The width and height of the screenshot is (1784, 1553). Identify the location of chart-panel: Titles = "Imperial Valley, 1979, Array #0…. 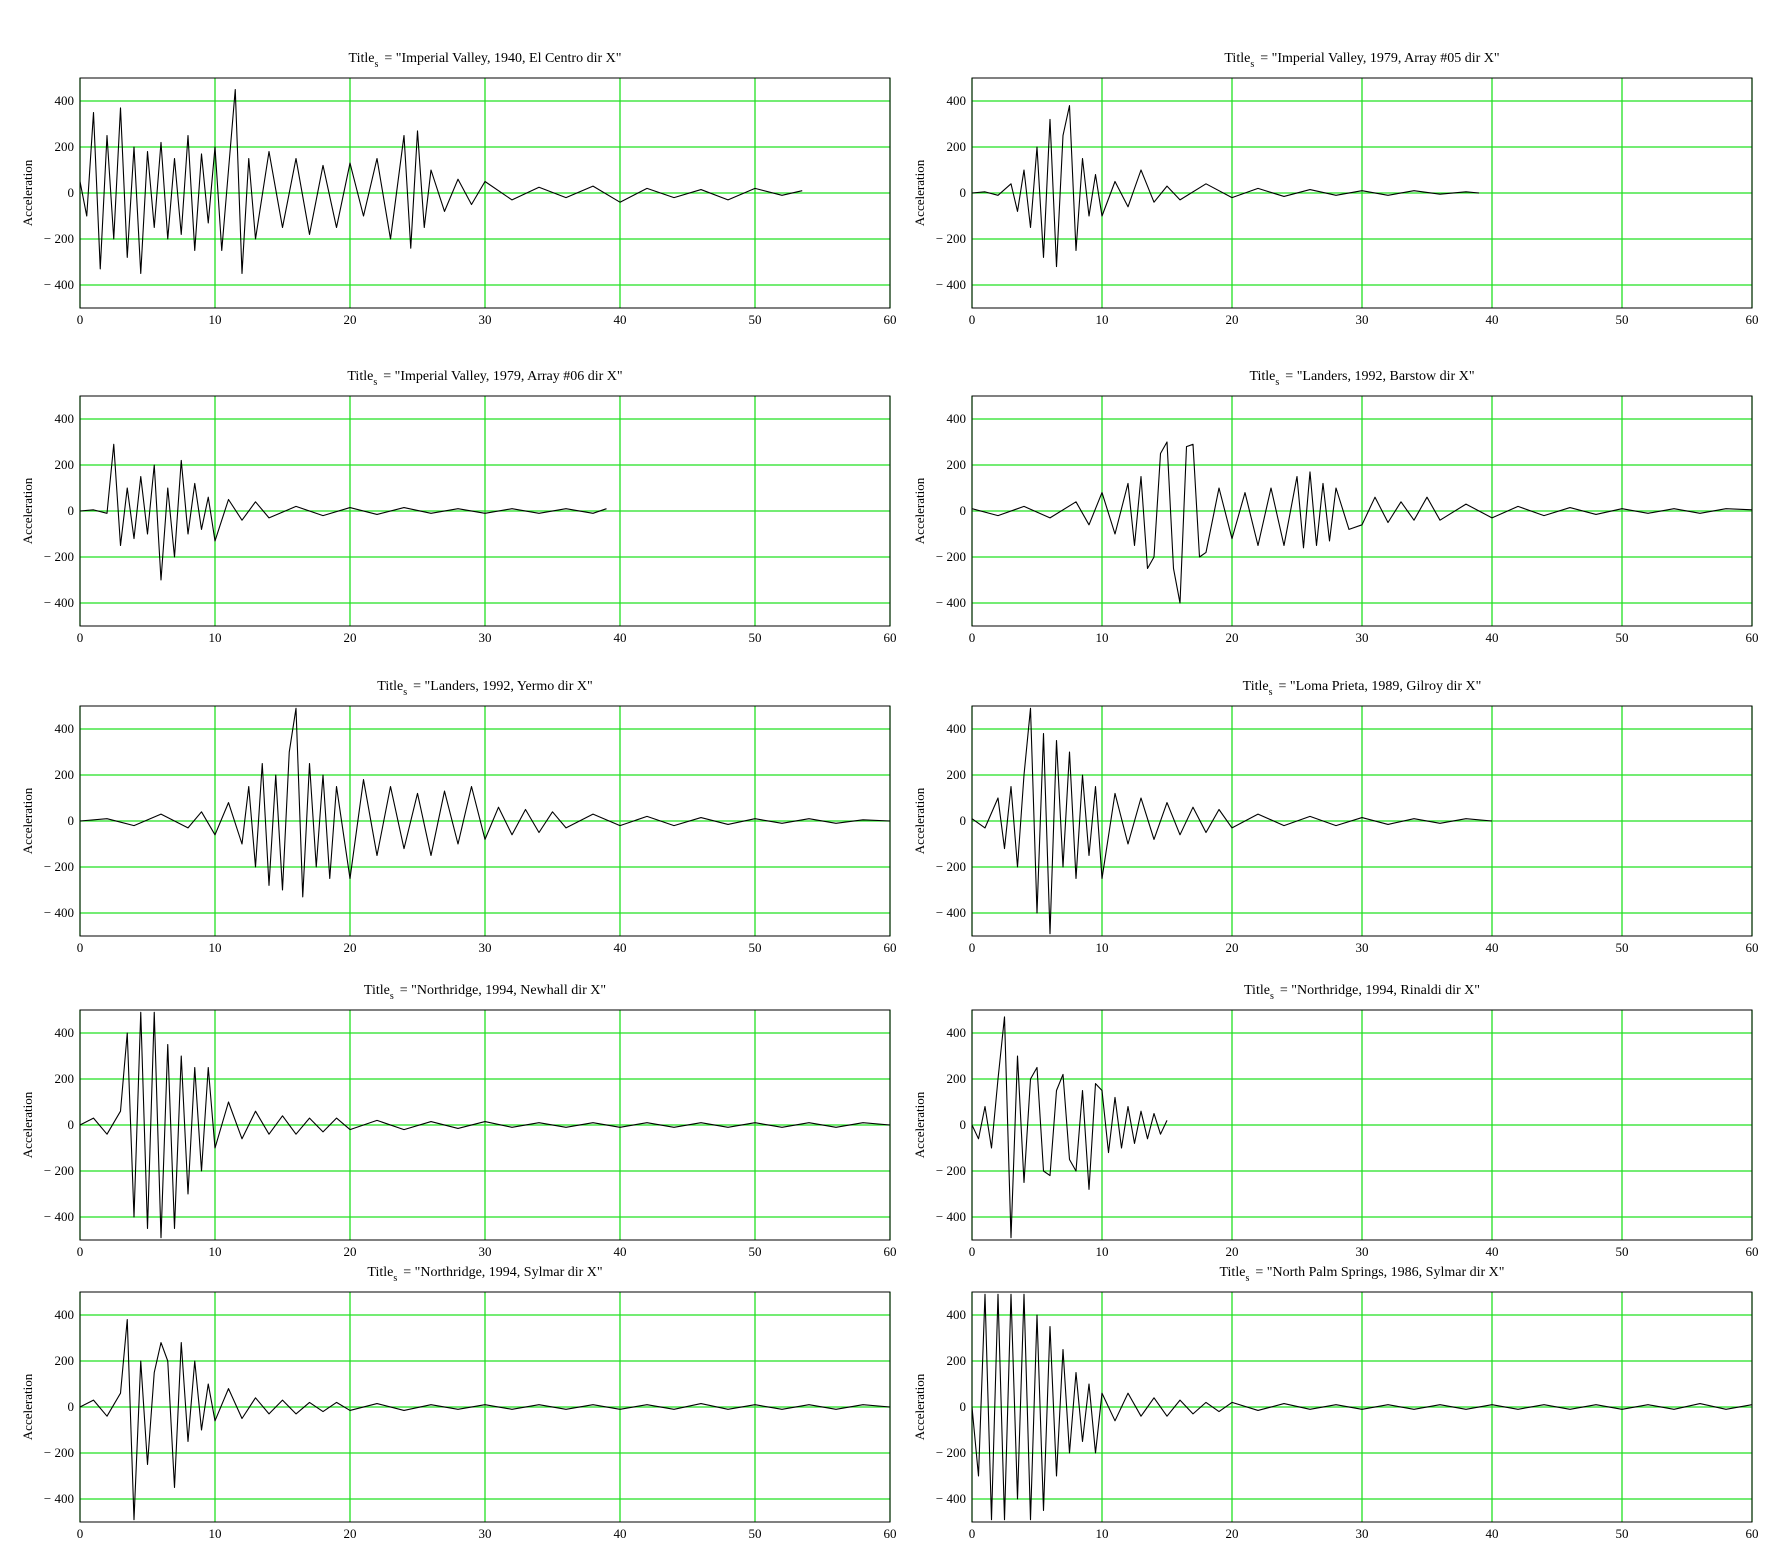
(458, 507).